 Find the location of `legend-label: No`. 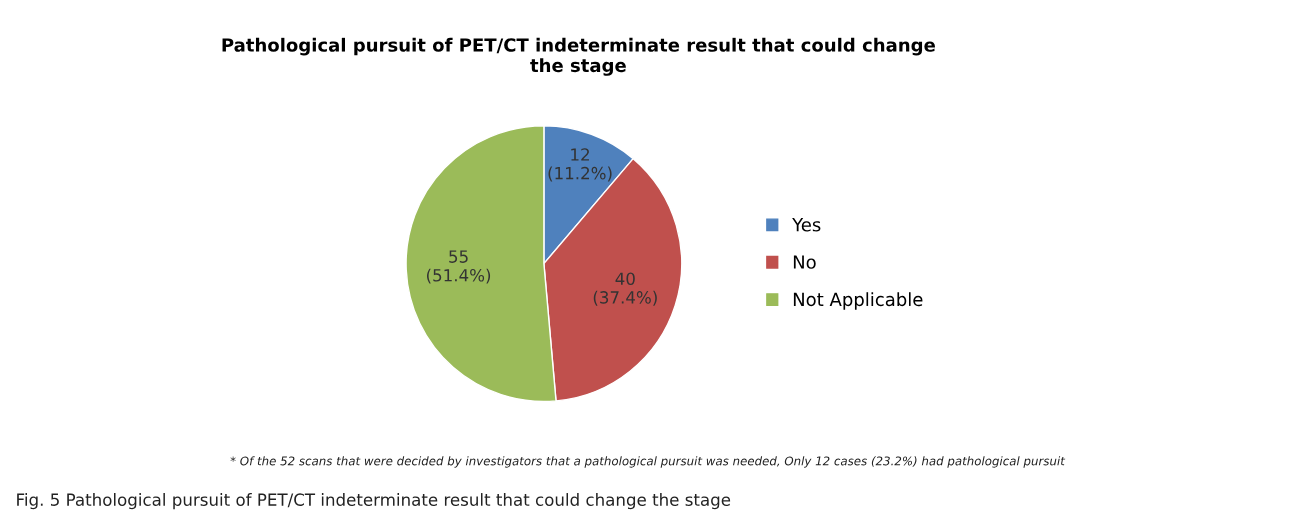

legend-label: No is located at coordinates (804, 262).